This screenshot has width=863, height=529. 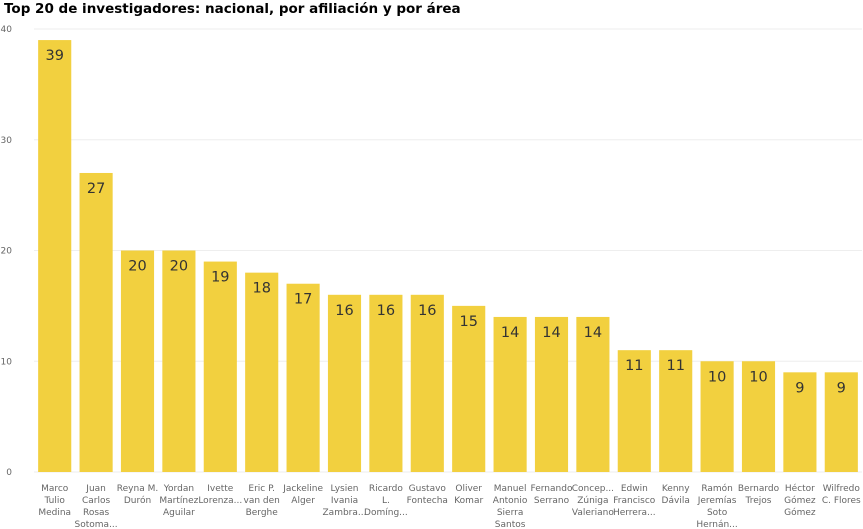 I want to click on data-label-2: 27, so click(x=96, y=189).